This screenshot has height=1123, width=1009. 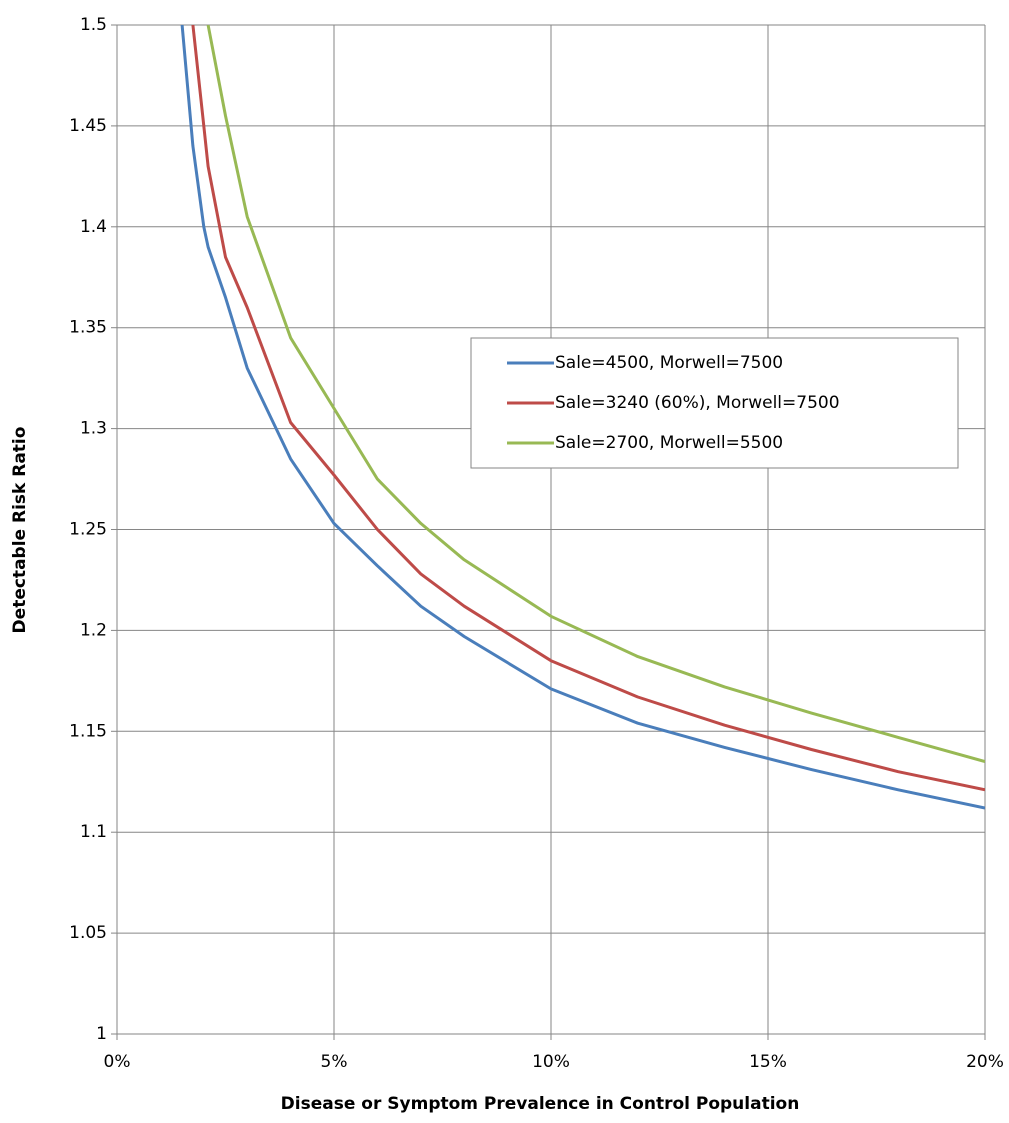 What do you see at coordinates (93, 25) in the screenshot?
I see `y-tick-label: 1.5` at bounding box center [93, 25].